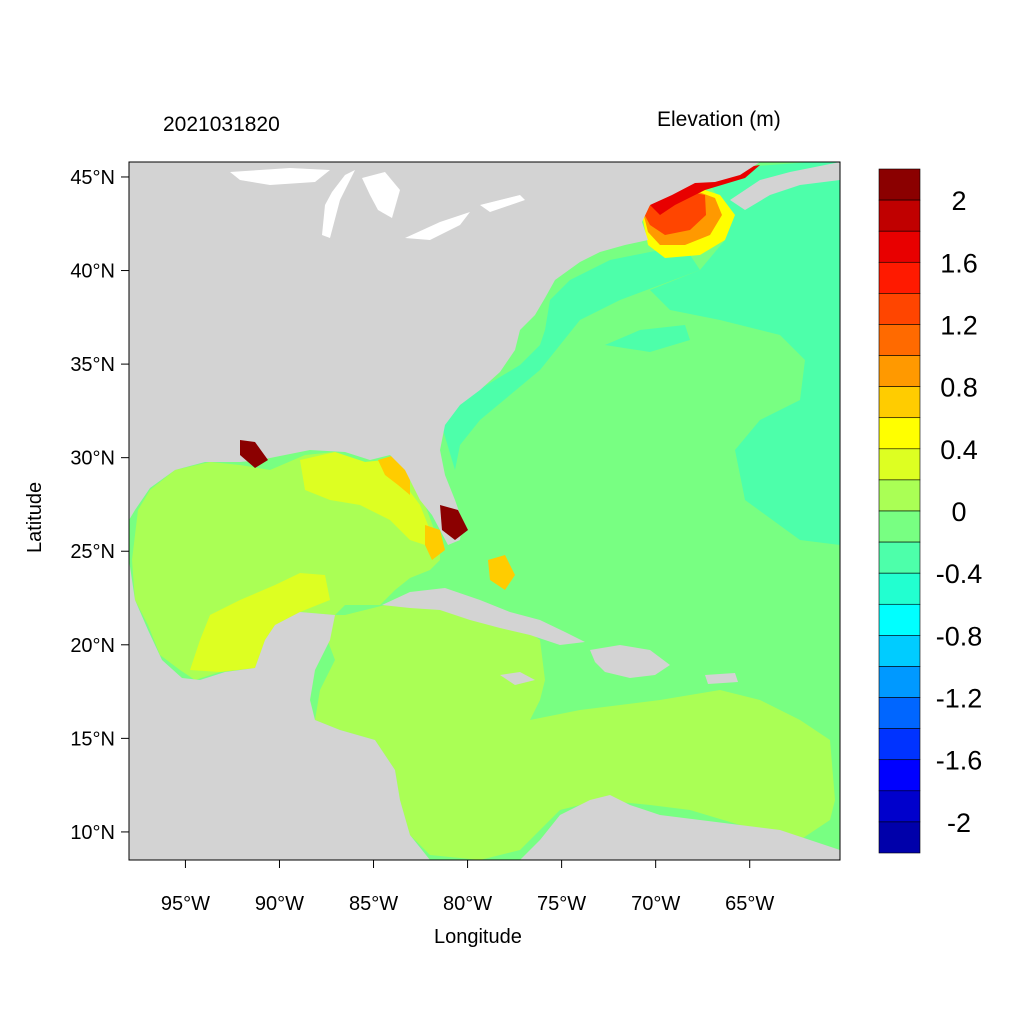  I want to click on gulf-of-maine-darkred, so click(705, 190).